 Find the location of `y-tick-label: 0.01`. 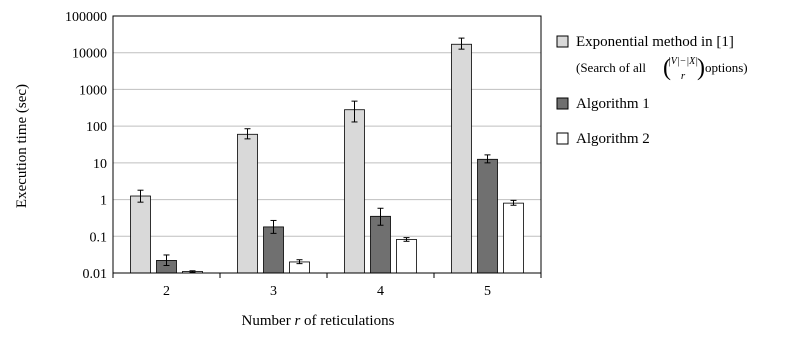

y-tick-label: 0.01 is located at coordinates (95, 274).